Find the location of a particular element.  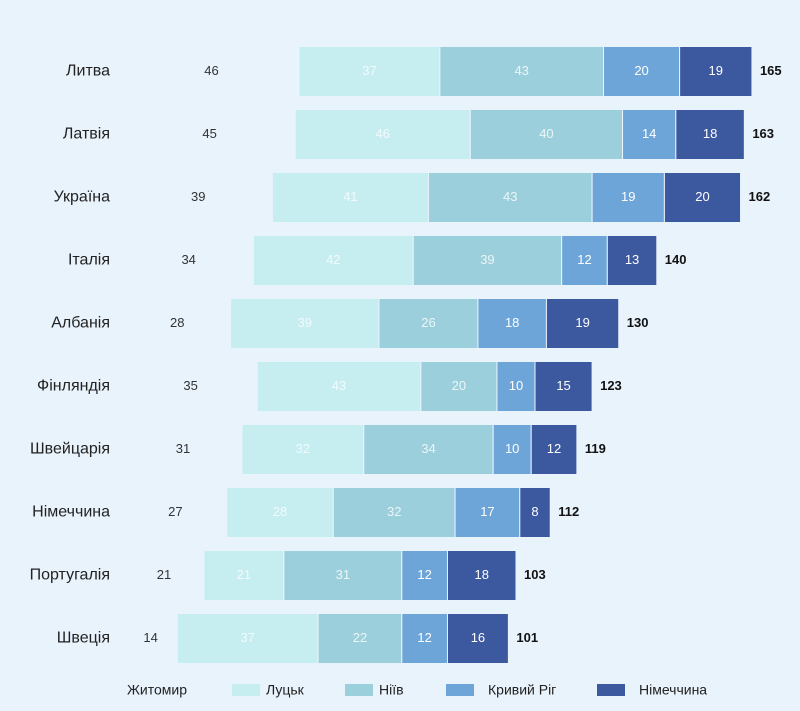

total-label: 130 is located at coordinates (638, 322).